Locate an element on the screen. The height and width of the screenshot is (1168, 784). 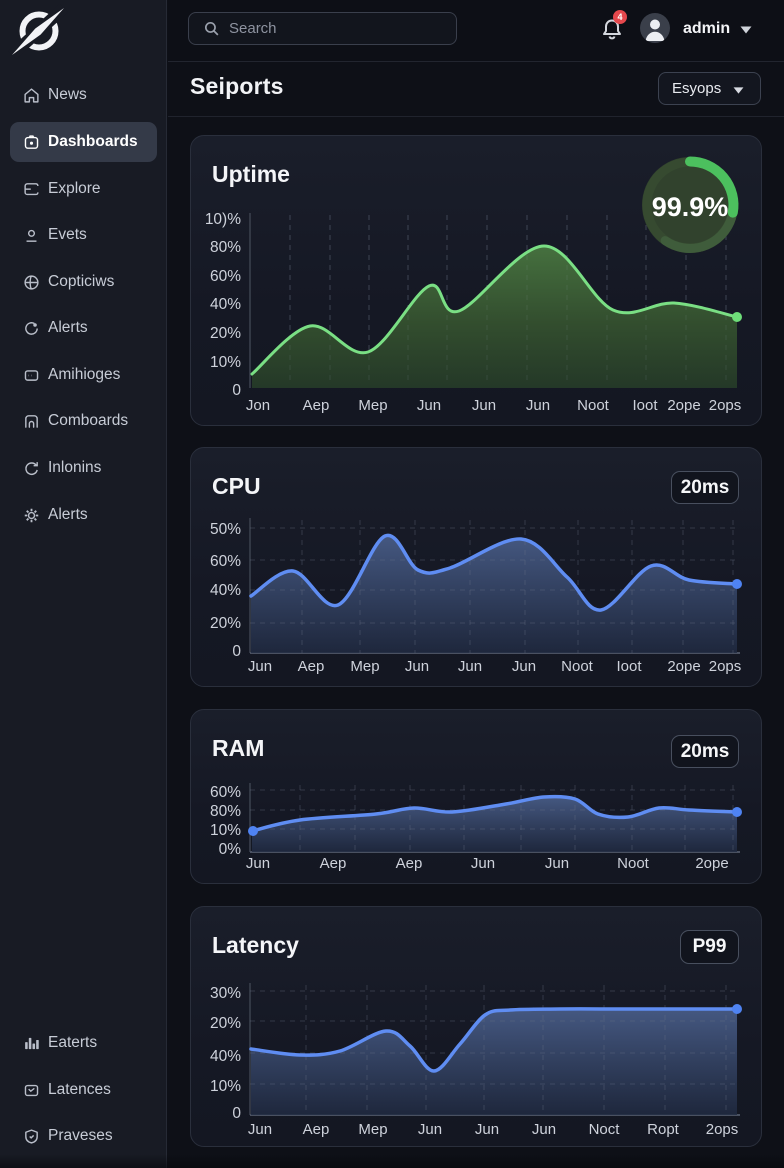
svg-text: 50% is located at coordinates (225, 529).